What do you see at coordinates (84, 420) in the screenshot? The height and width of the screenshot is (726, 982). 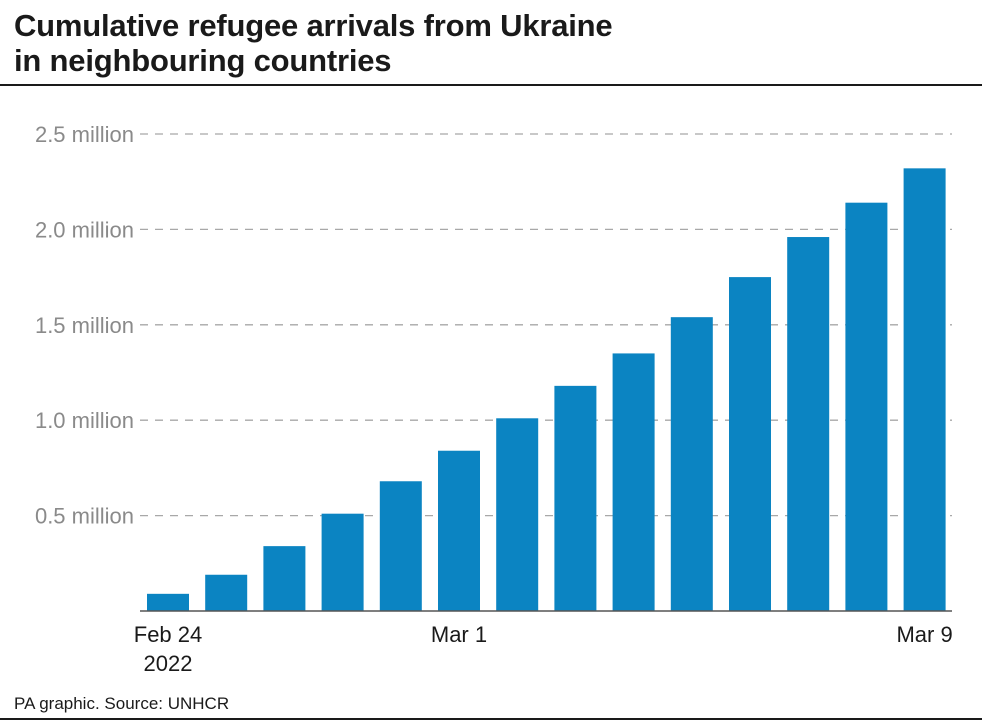 I see `y-tick-label: 1.0 million` at bounding box center [84, 420].